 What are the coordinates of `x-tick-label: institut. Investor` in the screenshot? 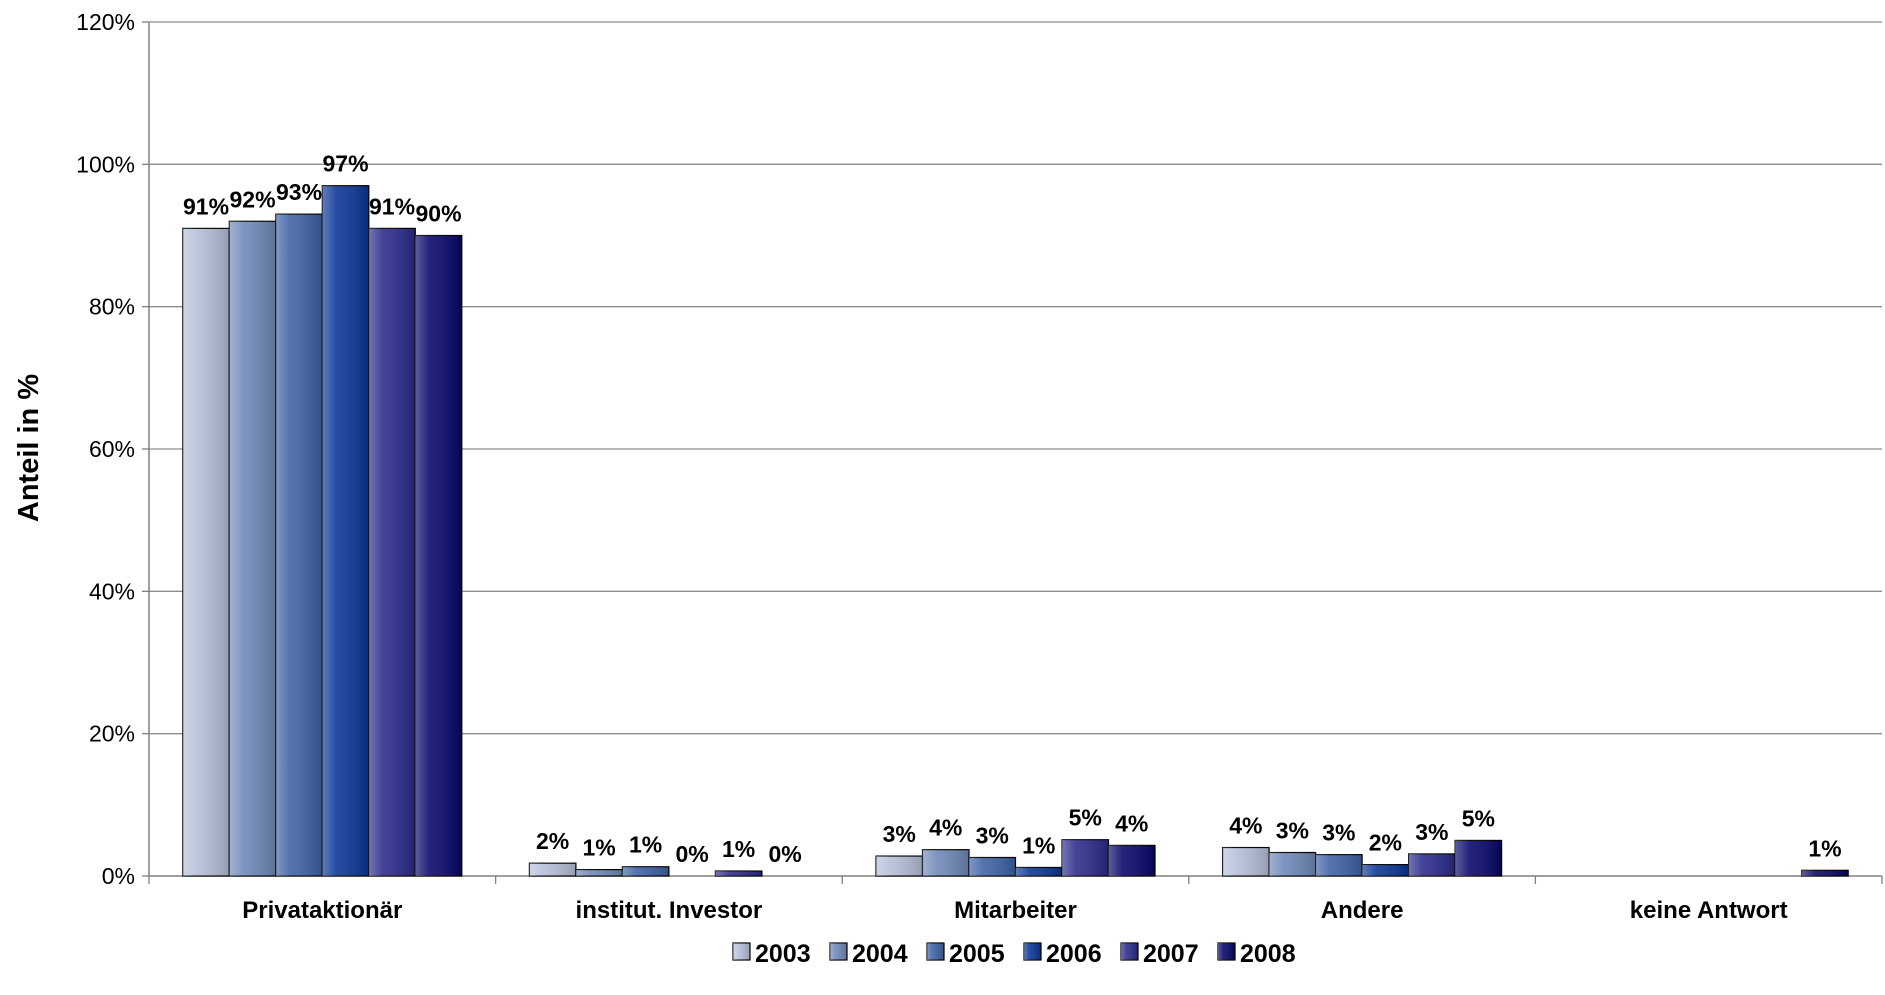 It's located at (669, 910).